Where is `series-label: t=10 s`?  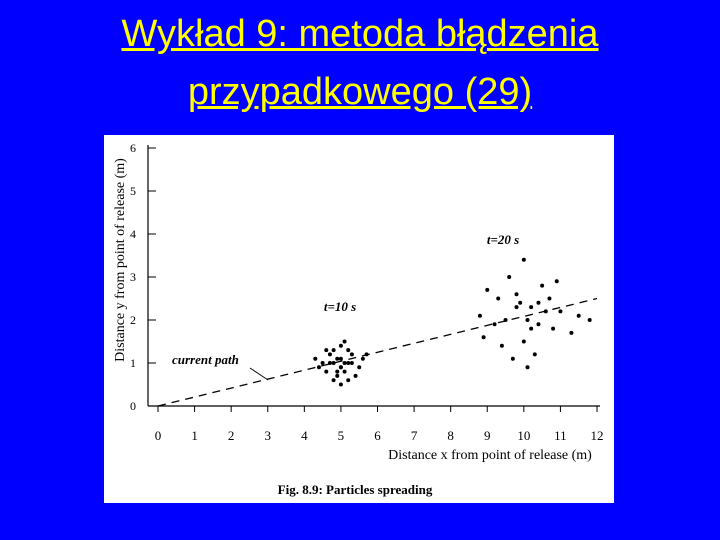
series-label: t=10 s is located at coordinates (340, 306).